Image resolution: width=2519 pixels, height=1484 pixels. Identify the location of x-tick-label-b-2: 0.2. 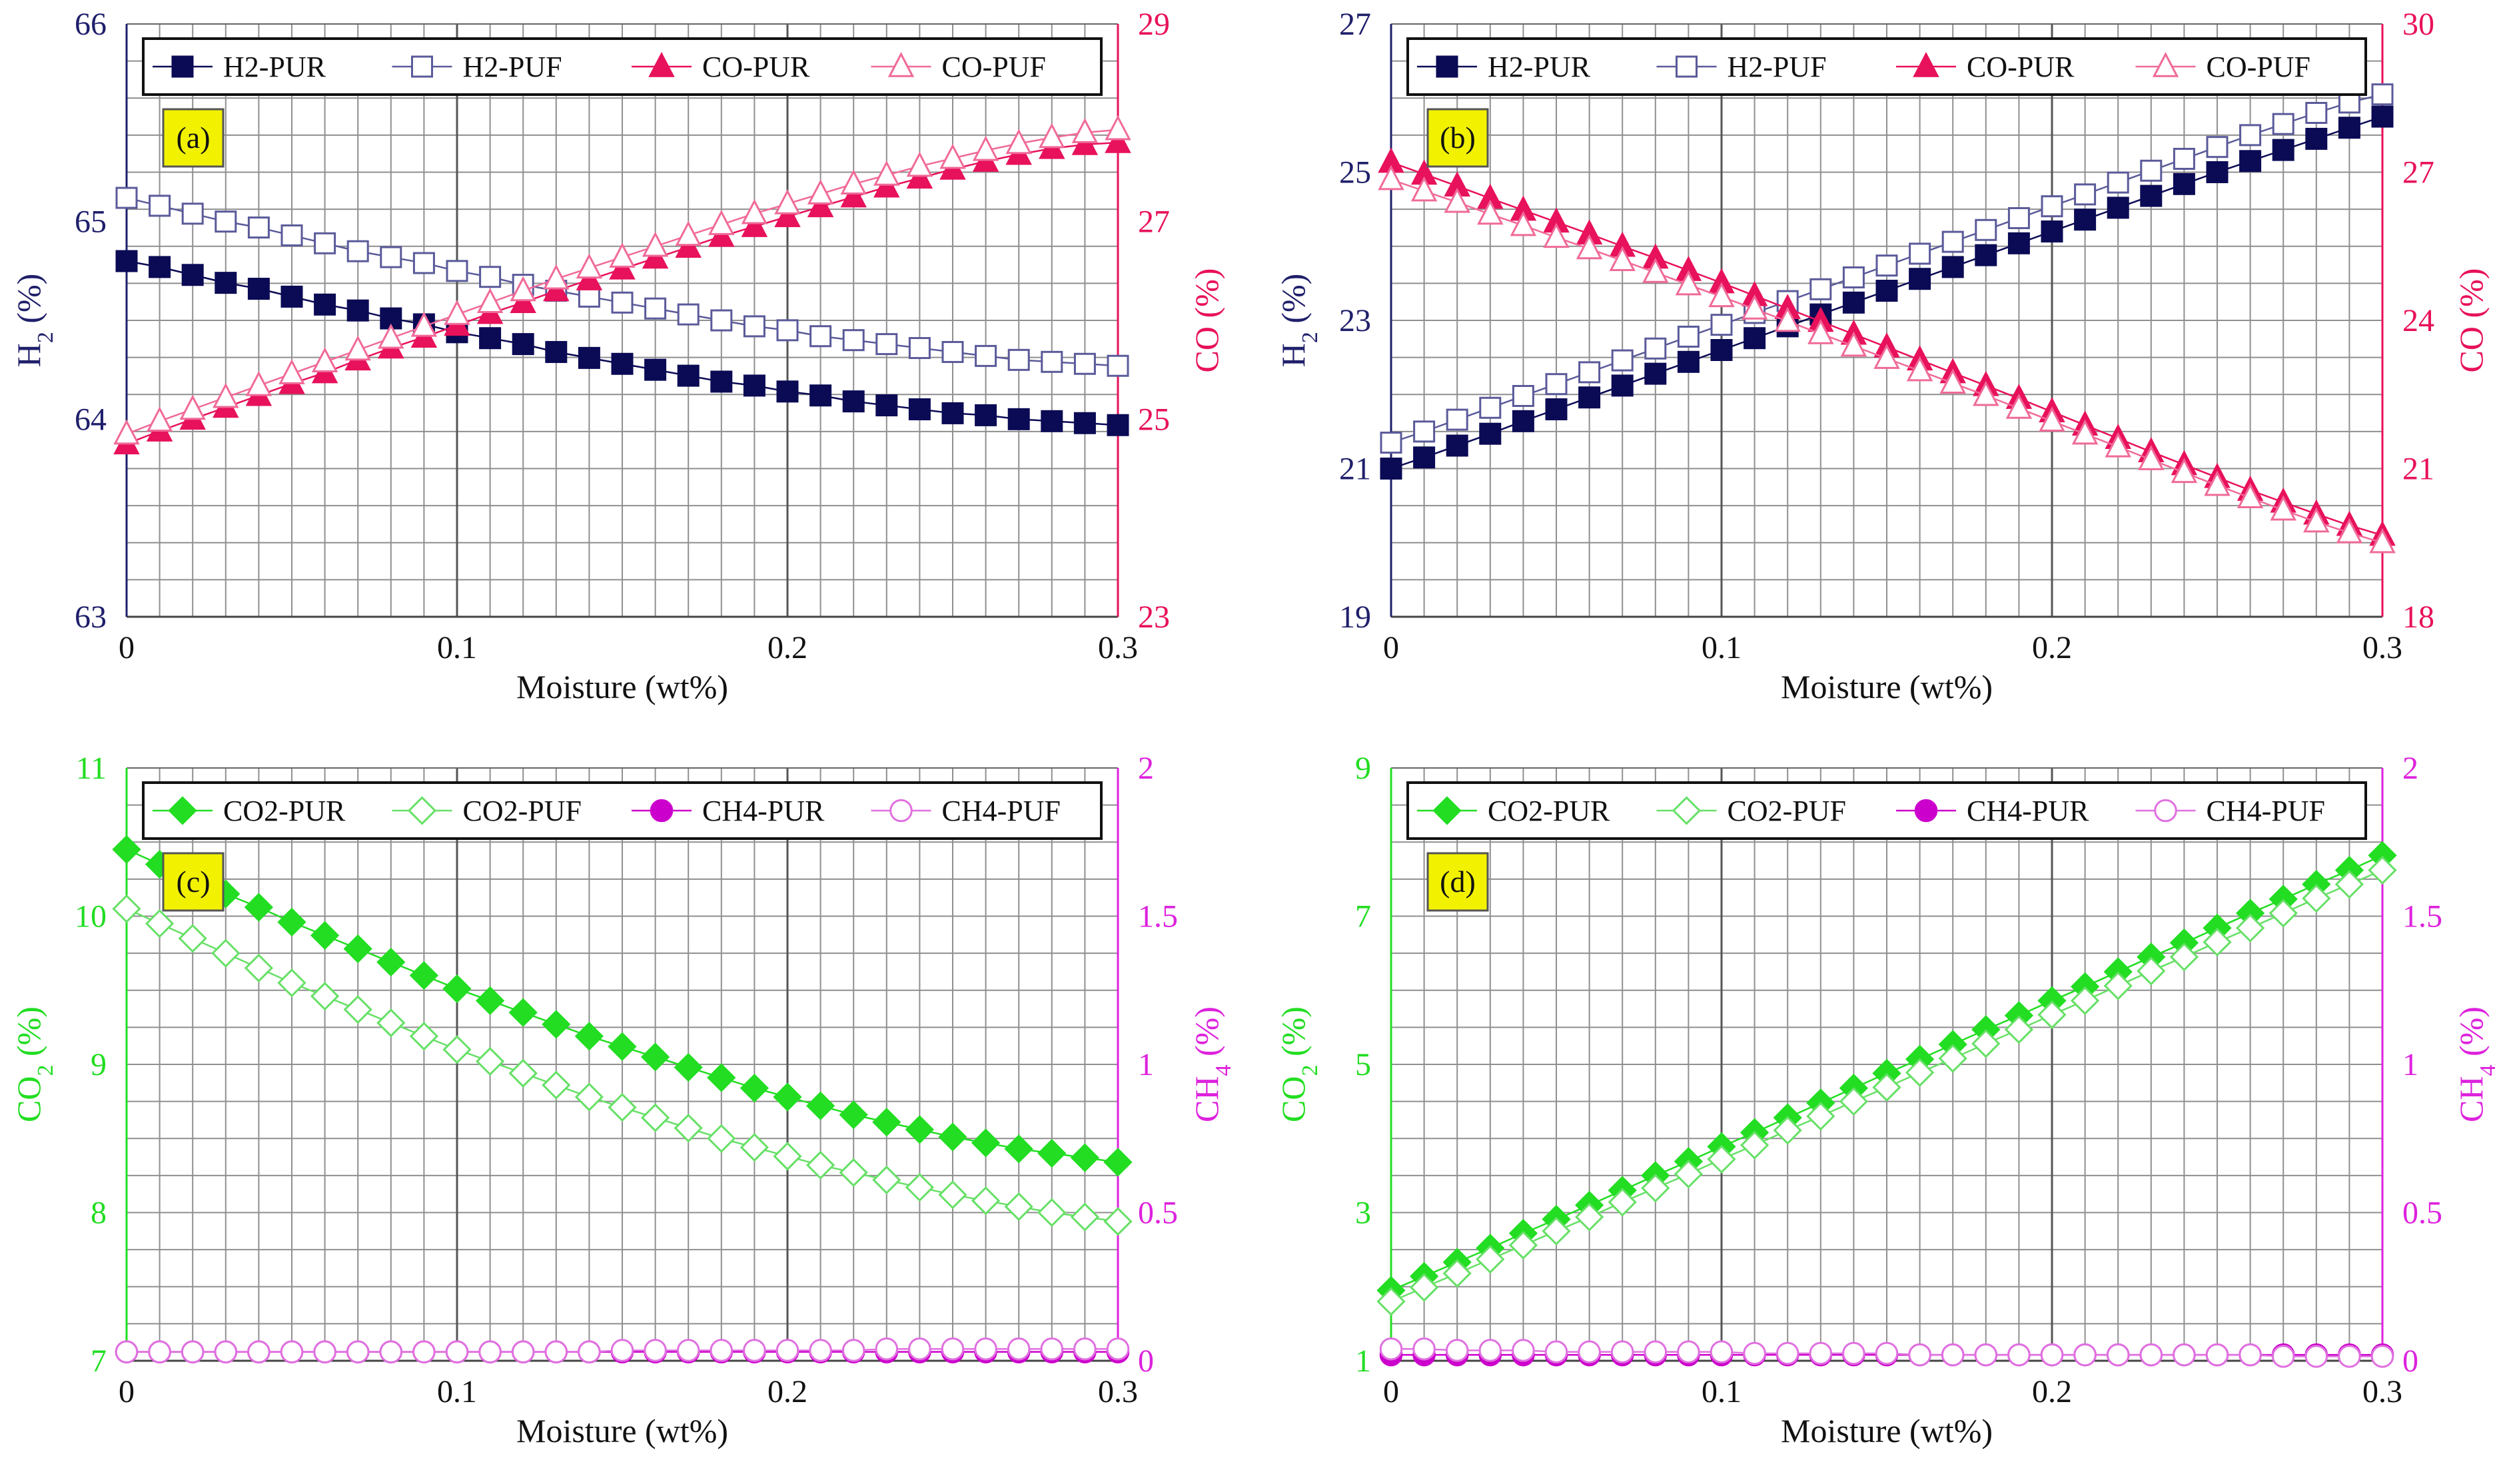
(2052, 648).